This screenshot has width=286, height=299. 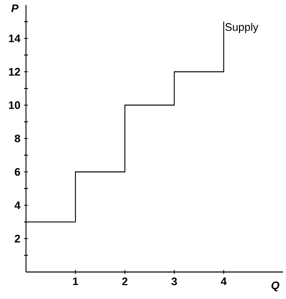 What do you see at coordinates (14, 38) in the screenshot?
I see `y-tick-label: 14` at bounding box center [14, 38].